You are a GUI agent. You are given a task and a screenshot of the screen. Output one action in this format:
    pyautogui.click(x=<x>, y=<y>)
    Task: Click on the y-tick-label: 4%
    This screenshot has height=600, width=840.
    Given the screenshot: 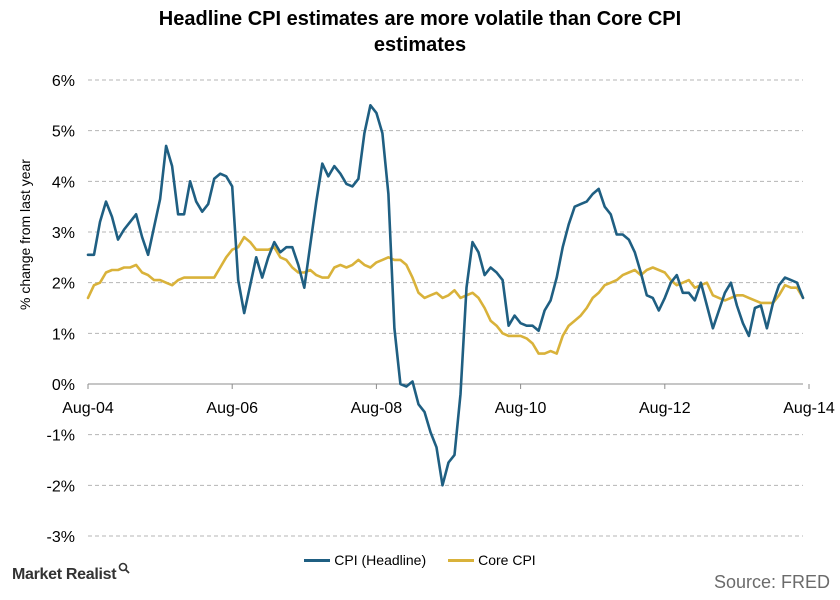 What is the action you would take?
    pyautogui.click(x=63, y=182)
    